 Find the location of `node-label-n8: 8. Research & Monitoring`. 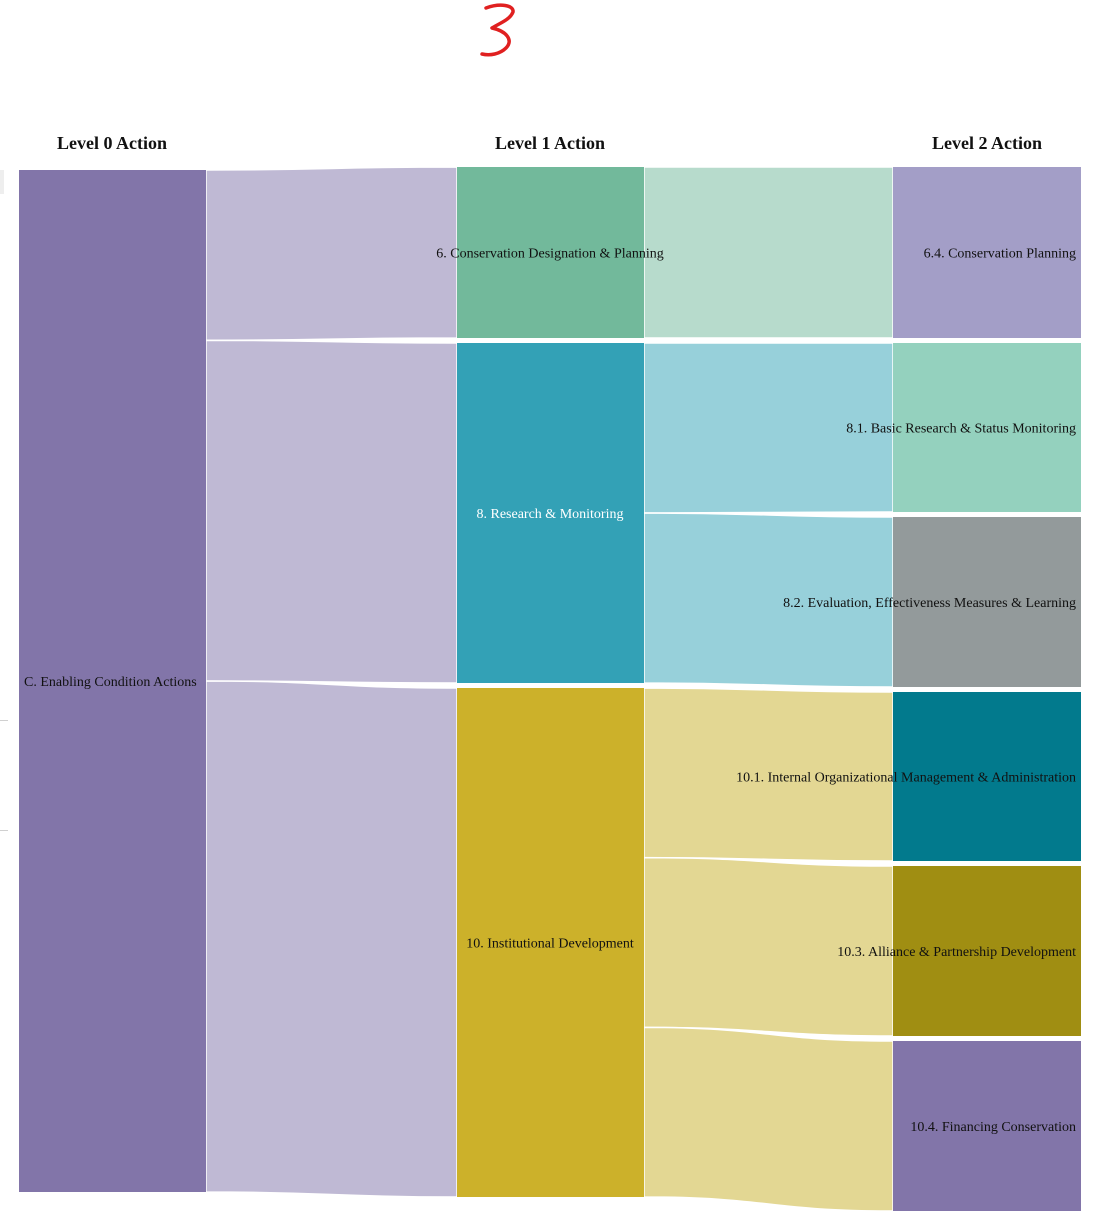

node-label-n8: 8. Research & Monitoring is located at coordinates (550, 514).